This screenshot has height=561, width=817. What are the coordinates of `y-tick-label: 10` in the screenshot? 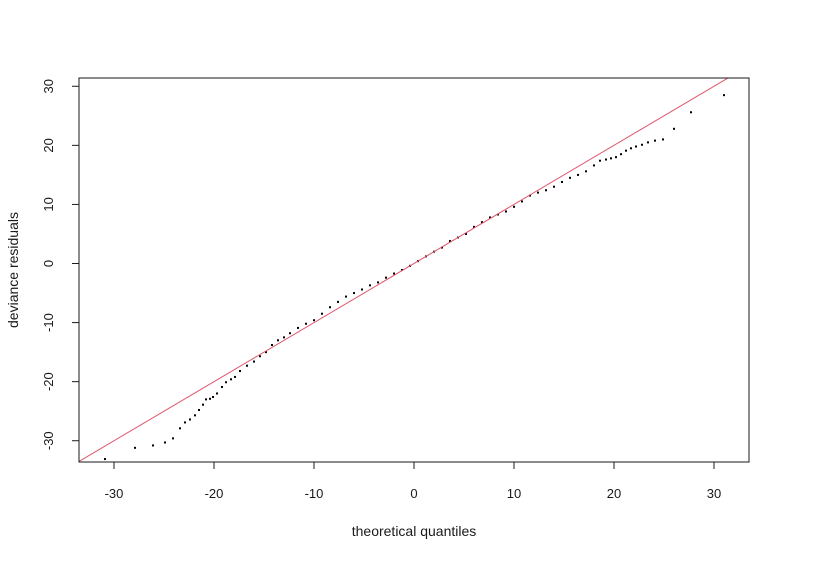 It's located at (48, 204).